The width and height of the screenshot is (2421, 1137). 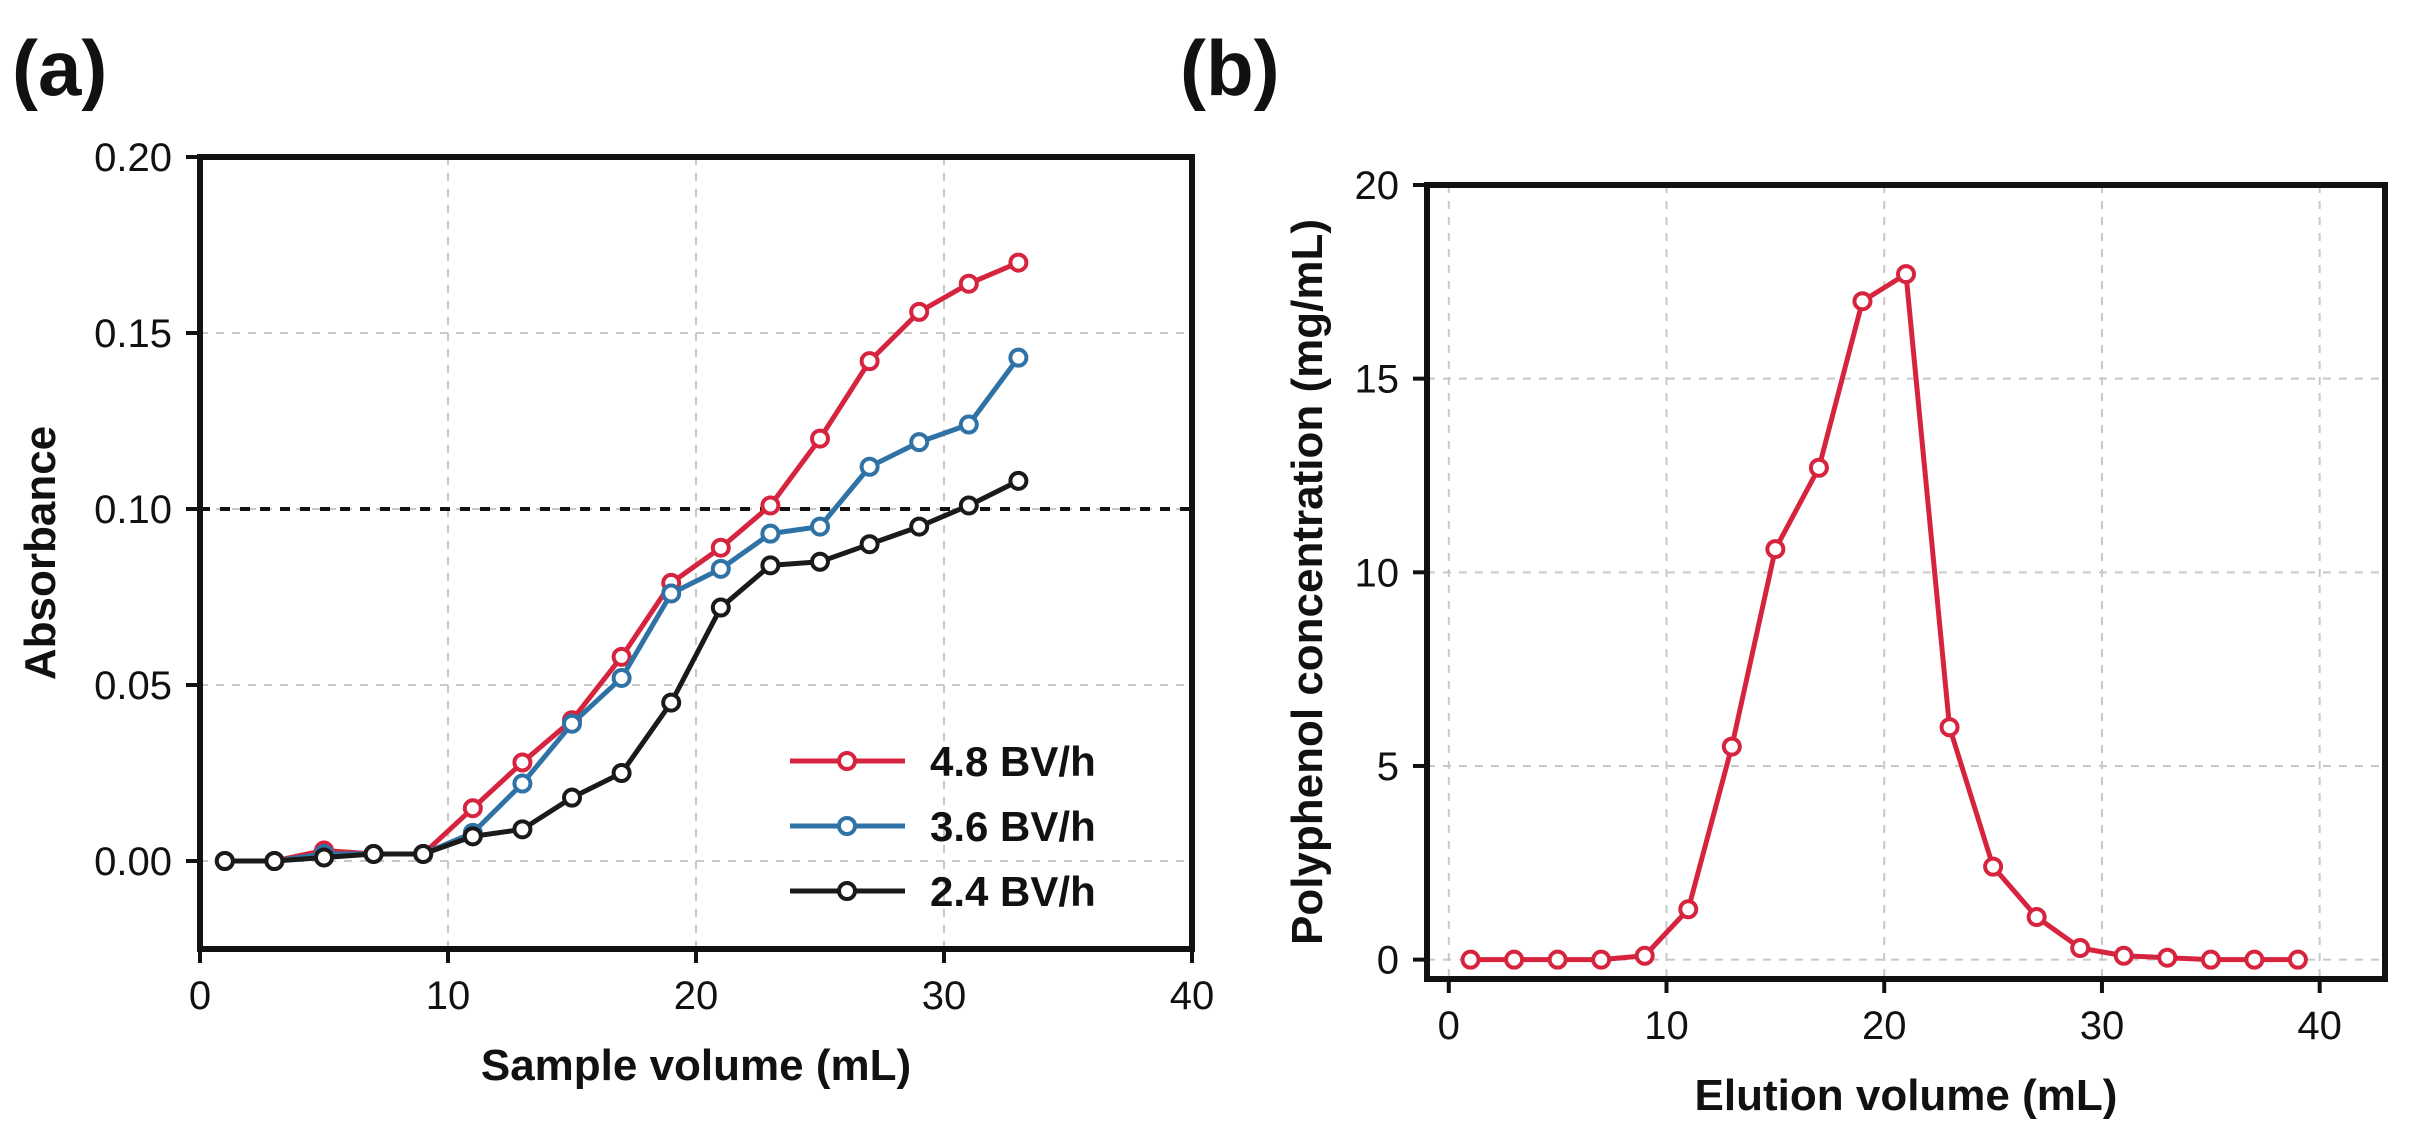 I want to click on legend-a: 4.8 BV/h 3.6 BV/h 2.4 BV/h, so click(x=943, y=826).